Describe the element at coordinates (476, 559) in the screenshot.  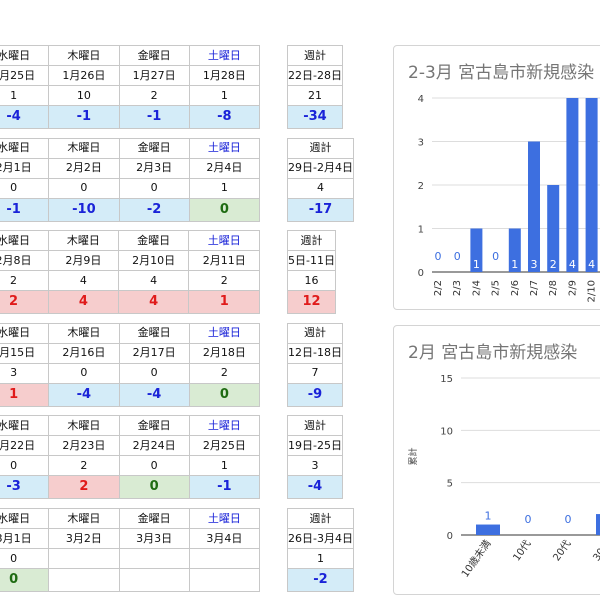
I see `x-tick-label: 10歳未満` at that location.